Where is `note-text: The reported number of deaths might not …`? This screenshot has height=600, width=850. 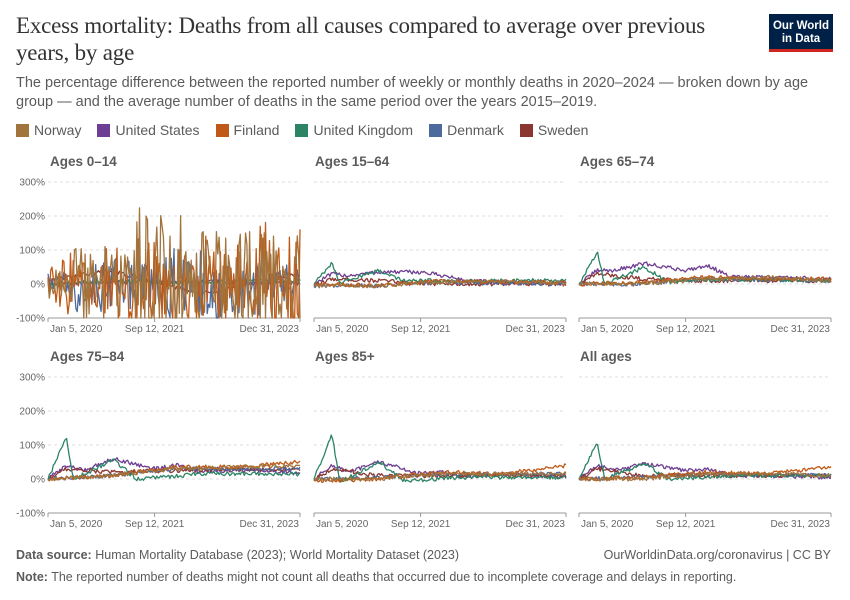
note-text: The reported number of deaths might not … is located at coordinates (394, 577).